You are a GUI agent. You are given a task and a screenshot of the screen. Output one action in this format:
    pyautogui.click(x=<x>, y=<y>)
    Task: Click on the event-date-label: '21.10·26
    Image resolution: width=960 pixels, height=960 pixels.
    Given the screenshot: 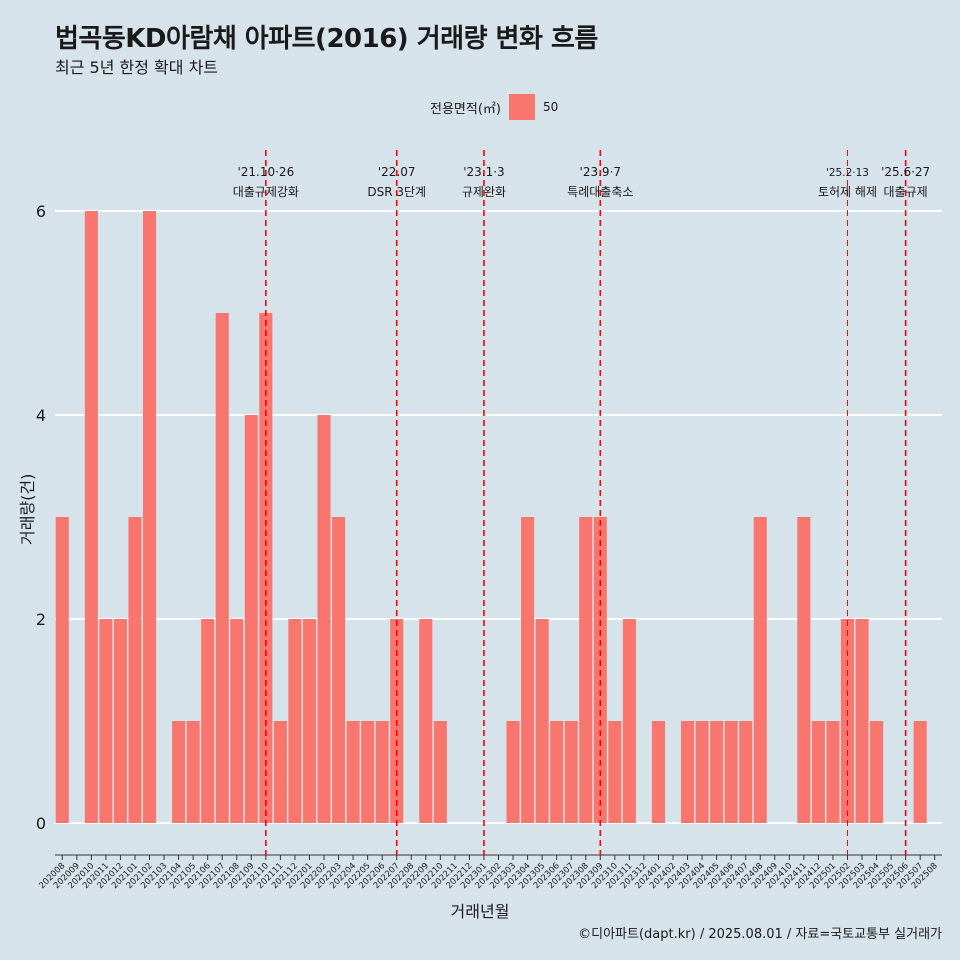 What is the action you would take?
    pyautogui.click(x=265, y=172)
    